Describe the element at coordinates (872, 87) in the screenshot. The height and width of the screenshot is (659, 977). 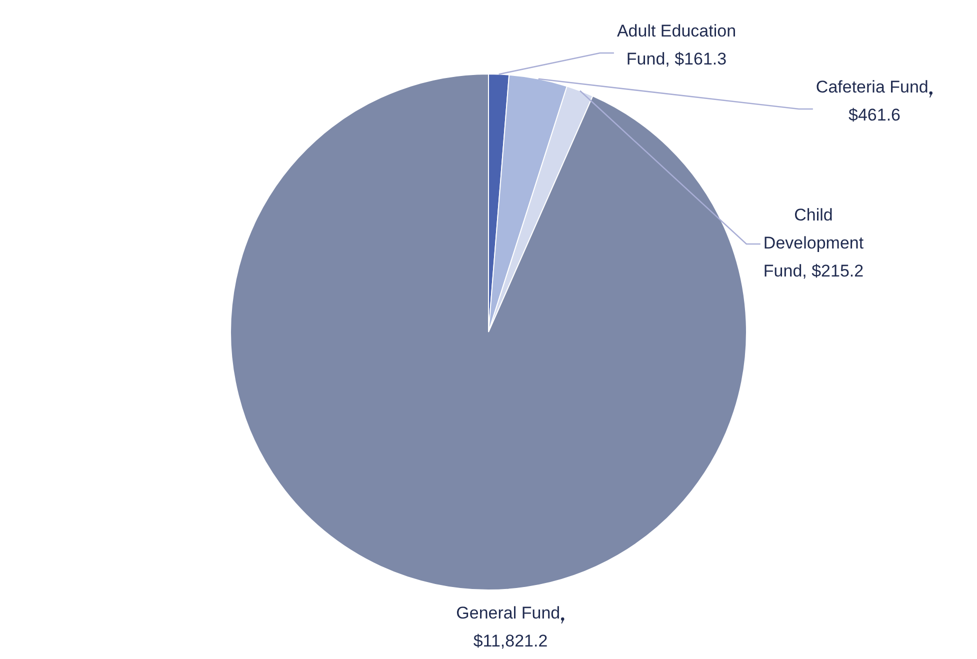
I see `slice-label: Cafeteria Fund` at that location.